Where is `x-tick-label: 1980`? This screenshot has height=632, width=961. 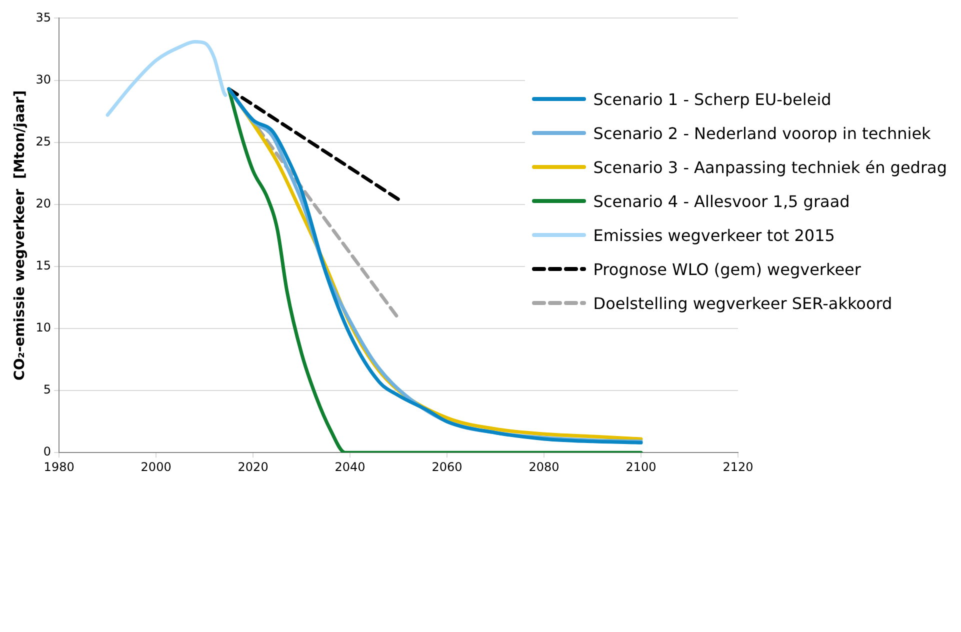 x-tick-label: 1980 is located at coordinates (59, 467).